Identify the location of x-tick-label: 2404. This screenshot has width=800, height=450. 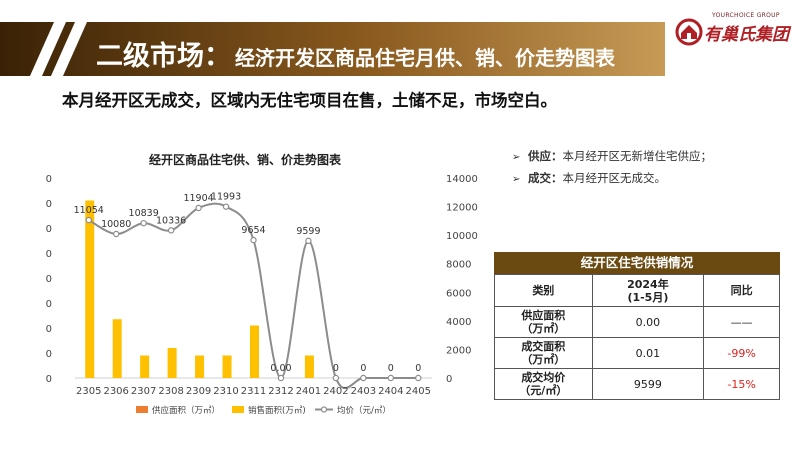
(390, 391).